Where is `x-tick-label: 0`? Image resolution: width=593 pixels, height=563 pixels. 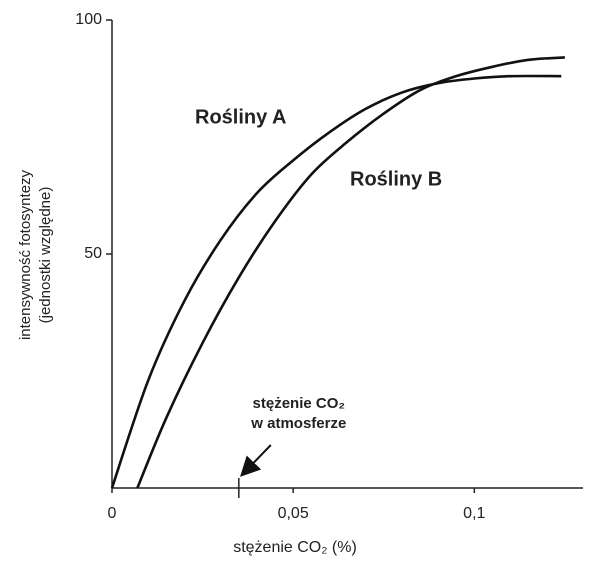 x-tick-label: 0 is located at coordinates (112, 513).